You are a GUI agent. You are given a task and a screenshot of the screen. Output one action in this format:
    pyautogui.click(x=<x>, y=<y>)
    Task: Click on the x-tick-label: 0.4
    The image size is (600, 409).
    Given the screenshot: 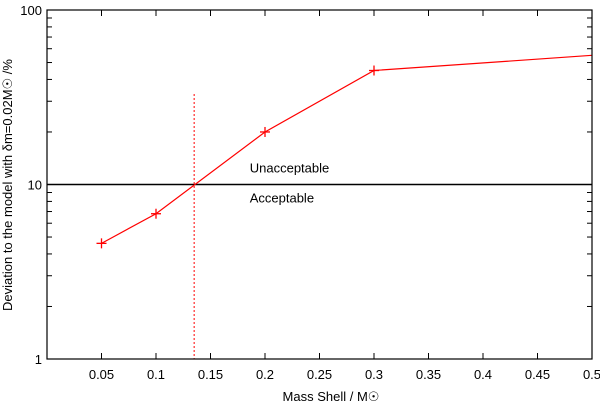 What is the action you would take?
    pyautogui.click(x=483, y=374)
    